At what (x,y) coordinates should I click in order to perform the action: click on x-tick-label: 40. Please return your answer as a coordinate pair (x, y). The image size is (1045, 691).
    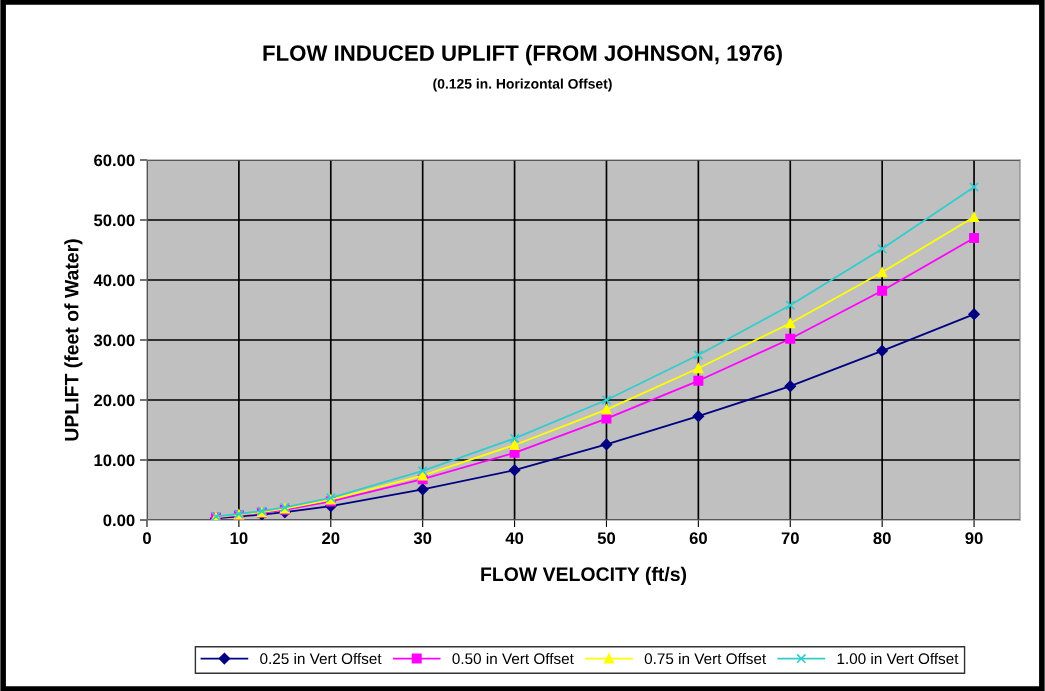
    Looking at the image, I should click on (514, 538).